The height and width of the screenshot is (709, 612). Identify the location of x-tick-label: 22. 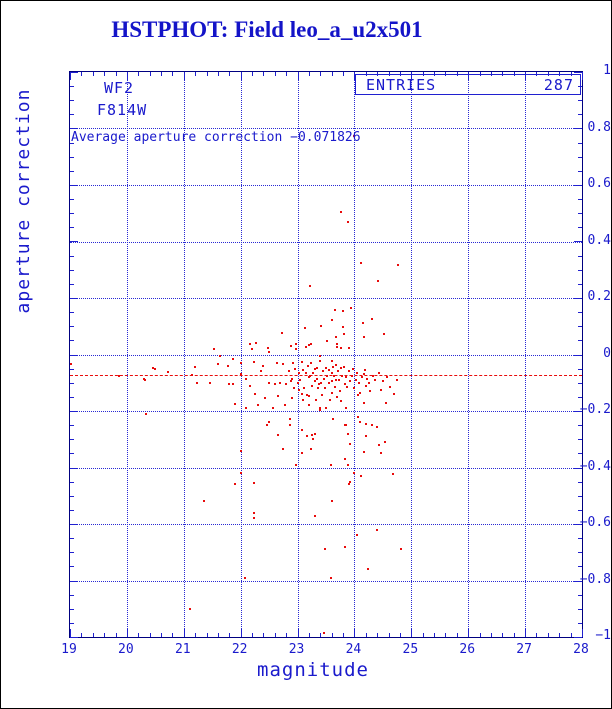
(239, 649).